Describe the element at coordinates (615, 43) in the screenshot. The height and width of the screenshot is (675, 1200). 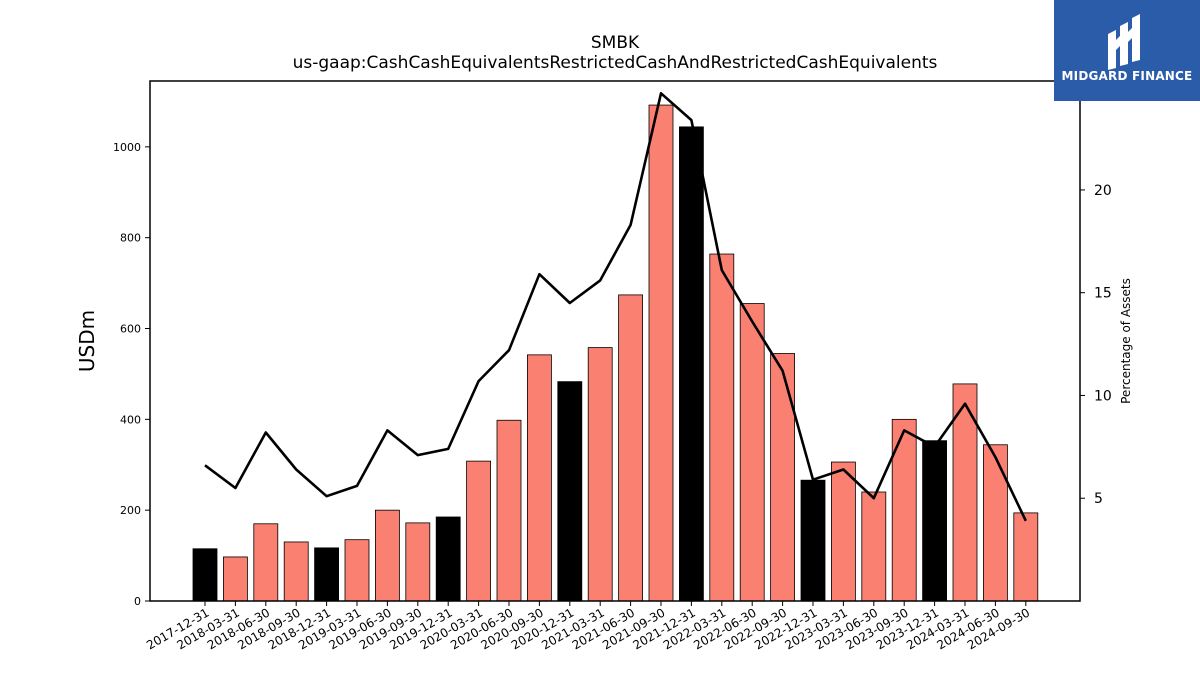
I see `chart-title: SMBK` at that location.